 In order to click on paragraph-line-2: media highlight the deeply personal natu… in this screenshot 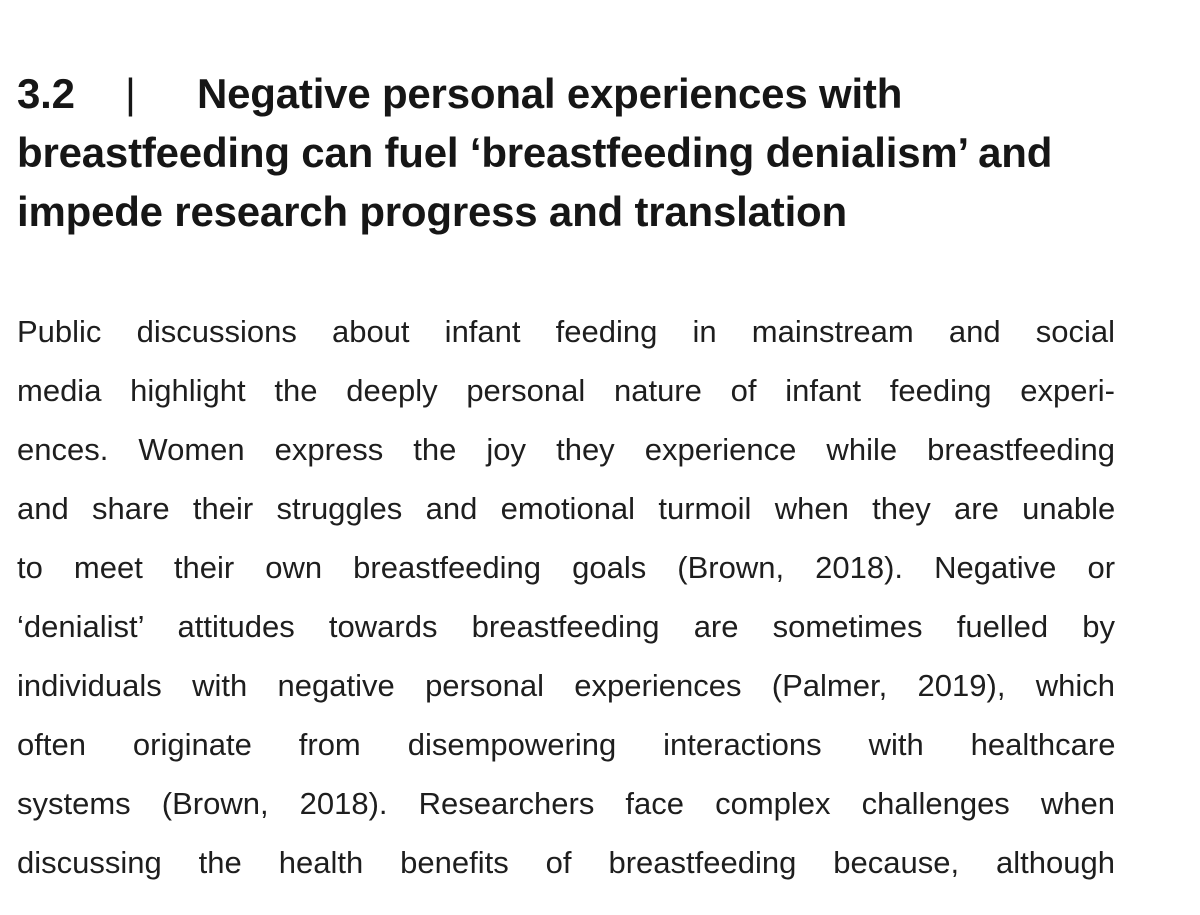, I will do `click(566, 390)`.